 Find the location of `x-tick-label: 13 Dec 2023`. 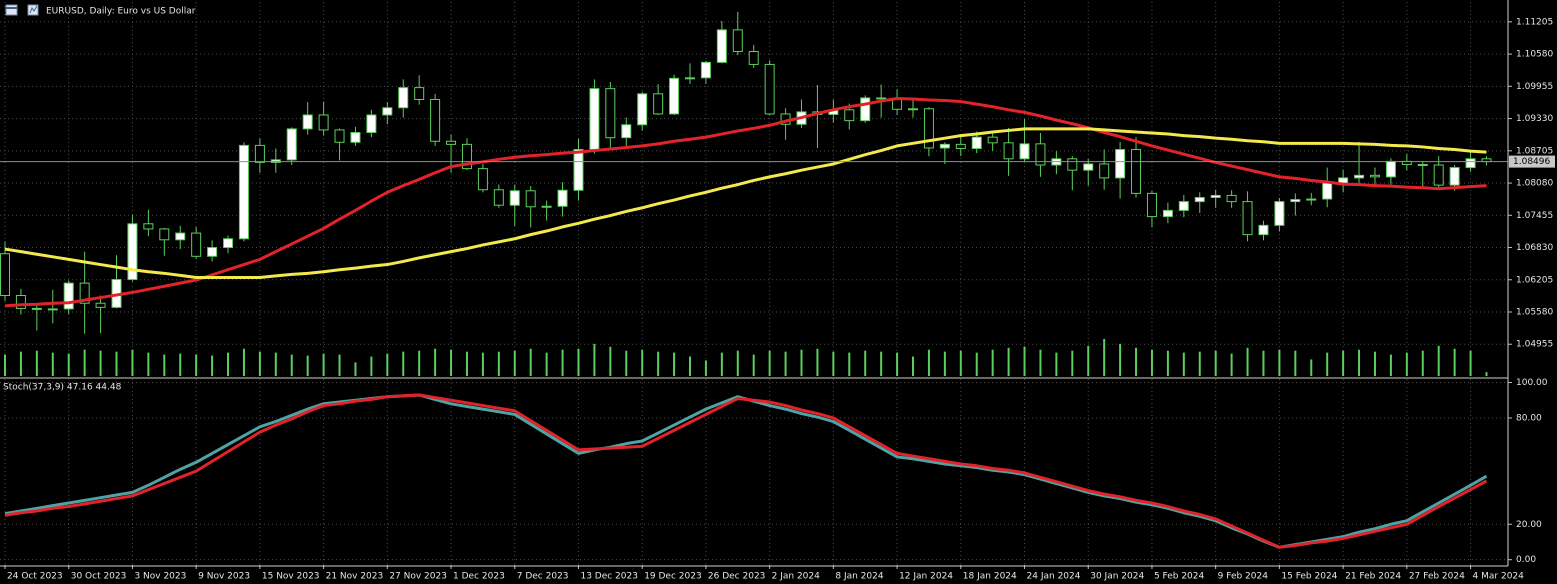

x-tick-label: 13 Dec 2023 is located at coordinates (609, 577).